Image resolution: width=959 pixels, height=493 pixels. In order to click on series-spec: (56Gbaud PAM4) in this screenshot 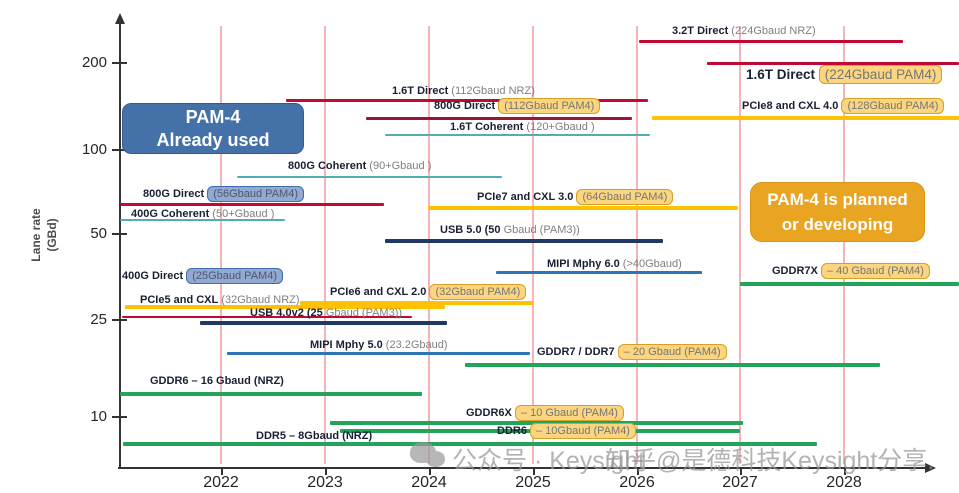, I will do `click(255, 194)`.